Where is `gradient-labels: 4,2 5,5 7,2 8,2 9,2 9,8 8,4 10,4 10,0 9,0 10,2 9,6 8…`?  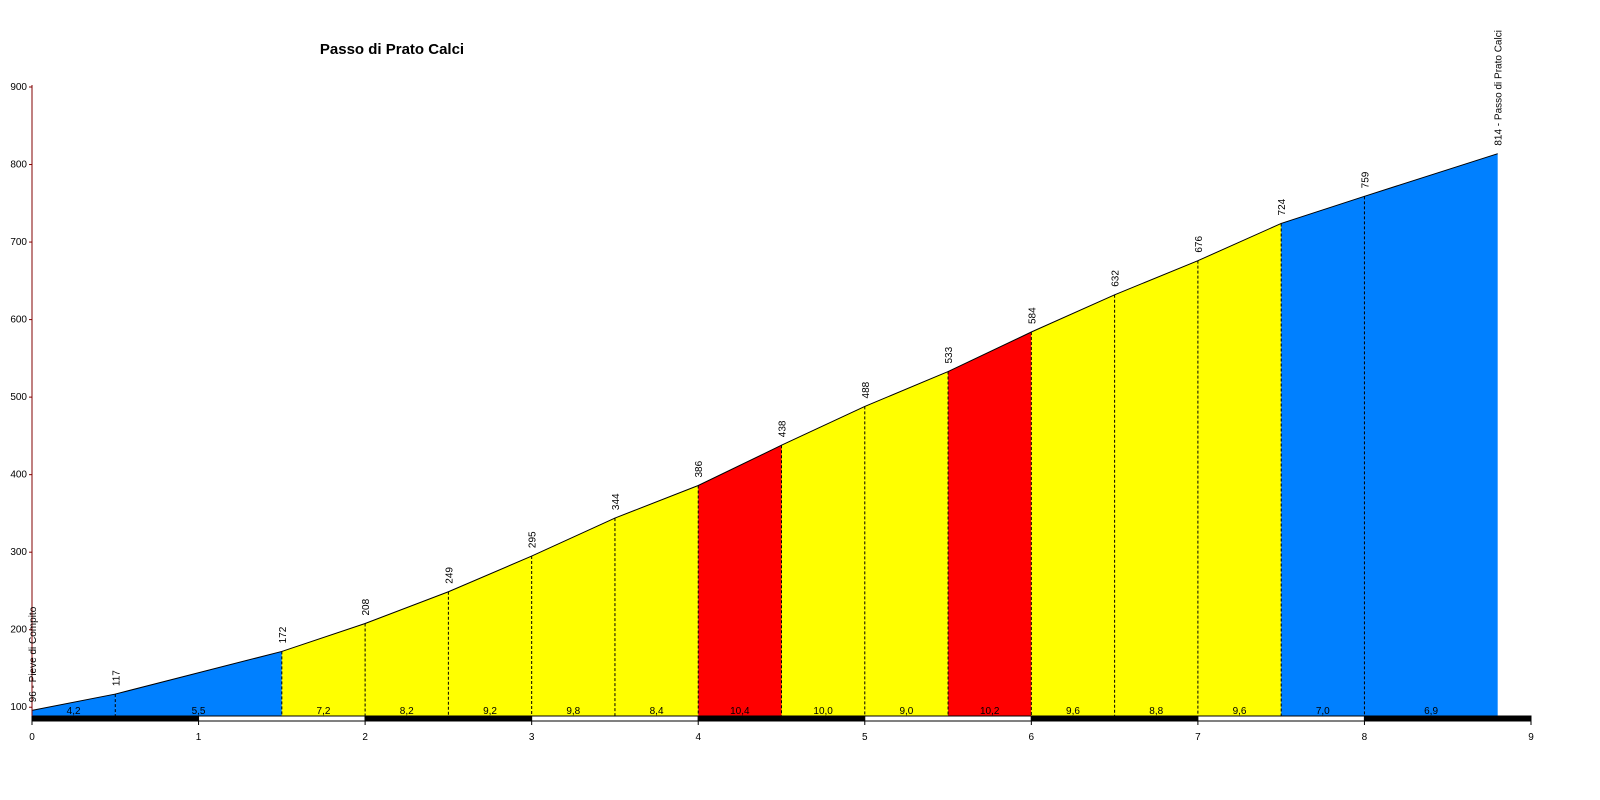
gradient-labels: 4,2 5,5 7,2 8,2 9,2 9,8 8,4 10,4 10,0 9,0 10,2 9,6 8… is located at coordinates (753, 711).